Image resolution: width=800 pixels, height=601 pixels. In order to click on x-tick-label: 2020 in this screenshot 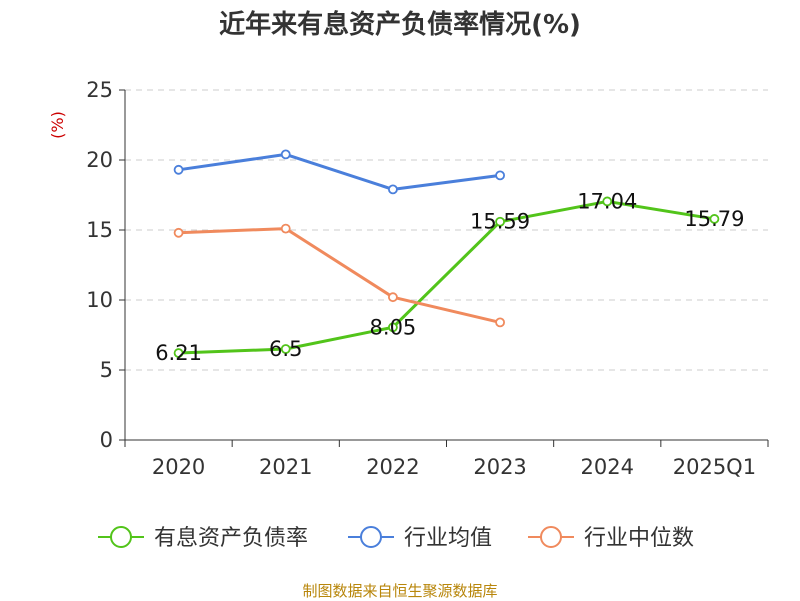, I will do `click(178, 467)`.